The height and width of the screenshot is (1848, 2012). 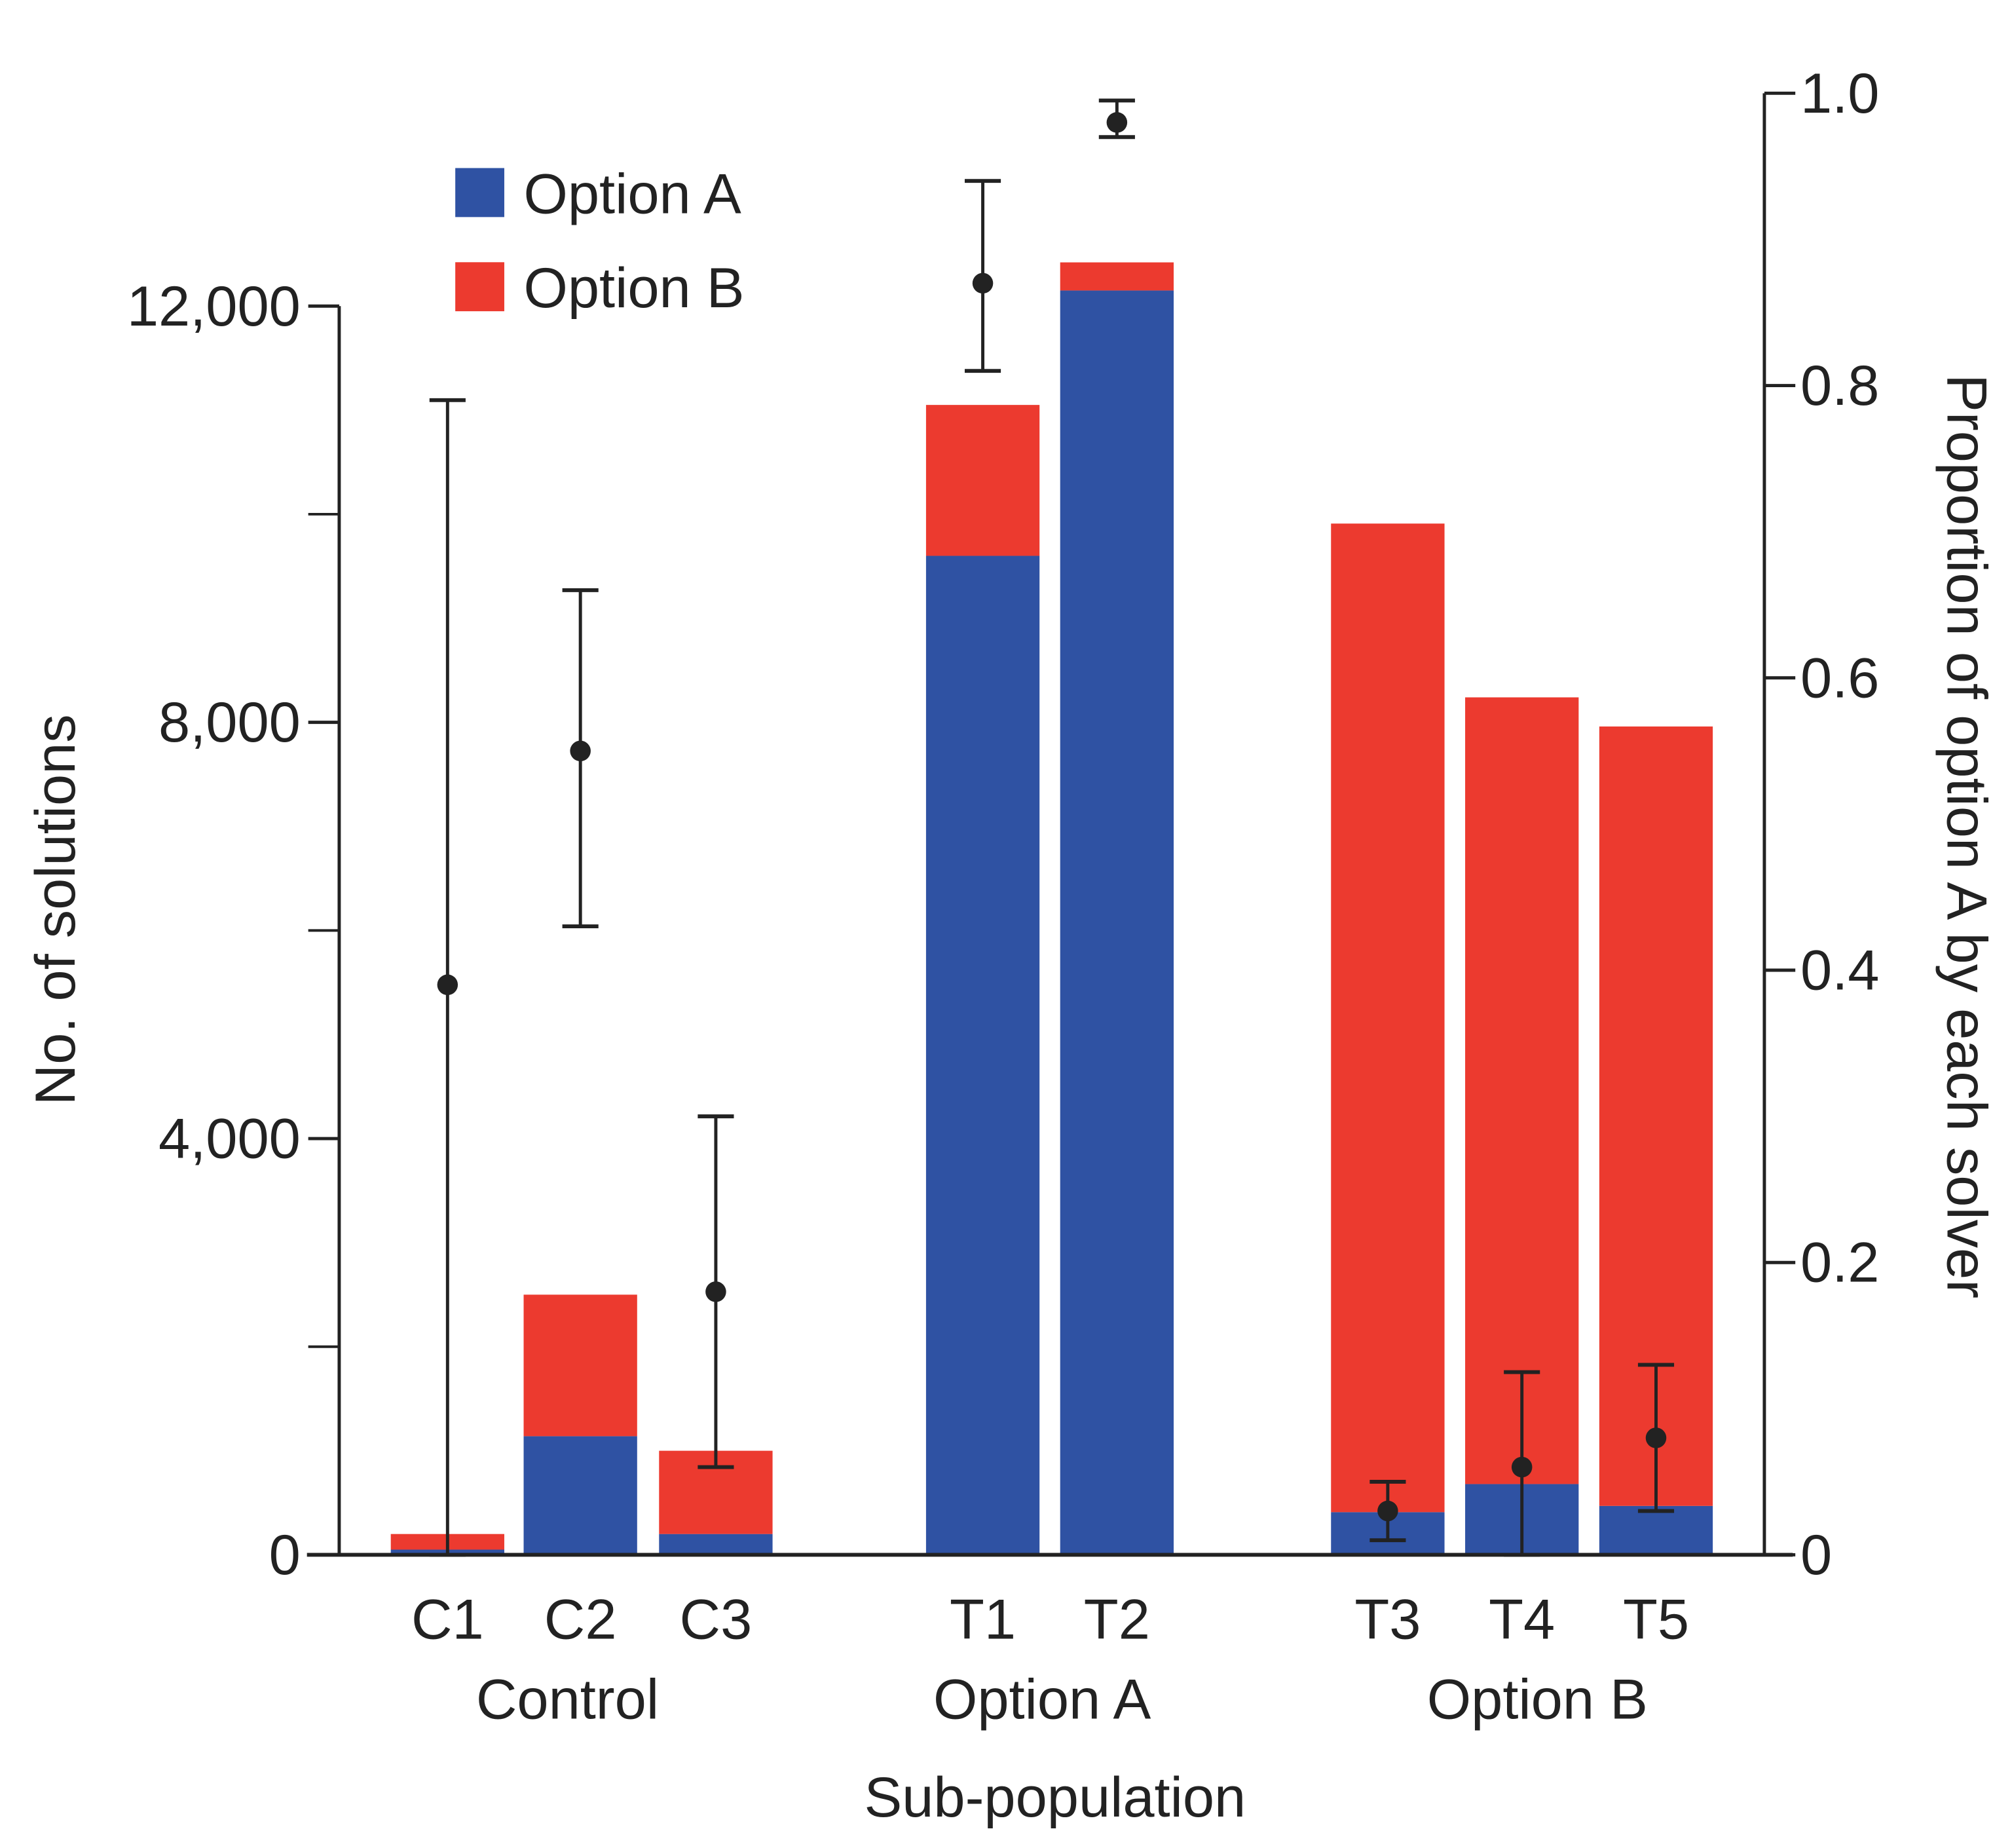 I want to click on y2-tick-label: 0, so click(x=1816, y=1555).